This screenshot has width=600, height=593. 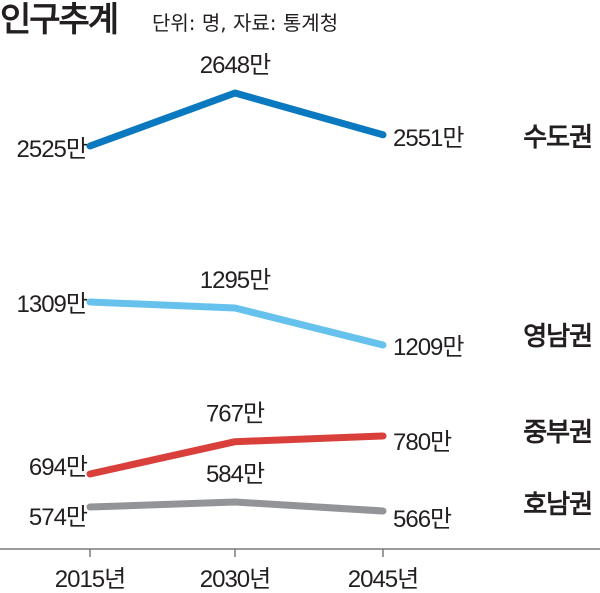 I want to click on x-tick-label: 2015년, so click(x=90, y=579).